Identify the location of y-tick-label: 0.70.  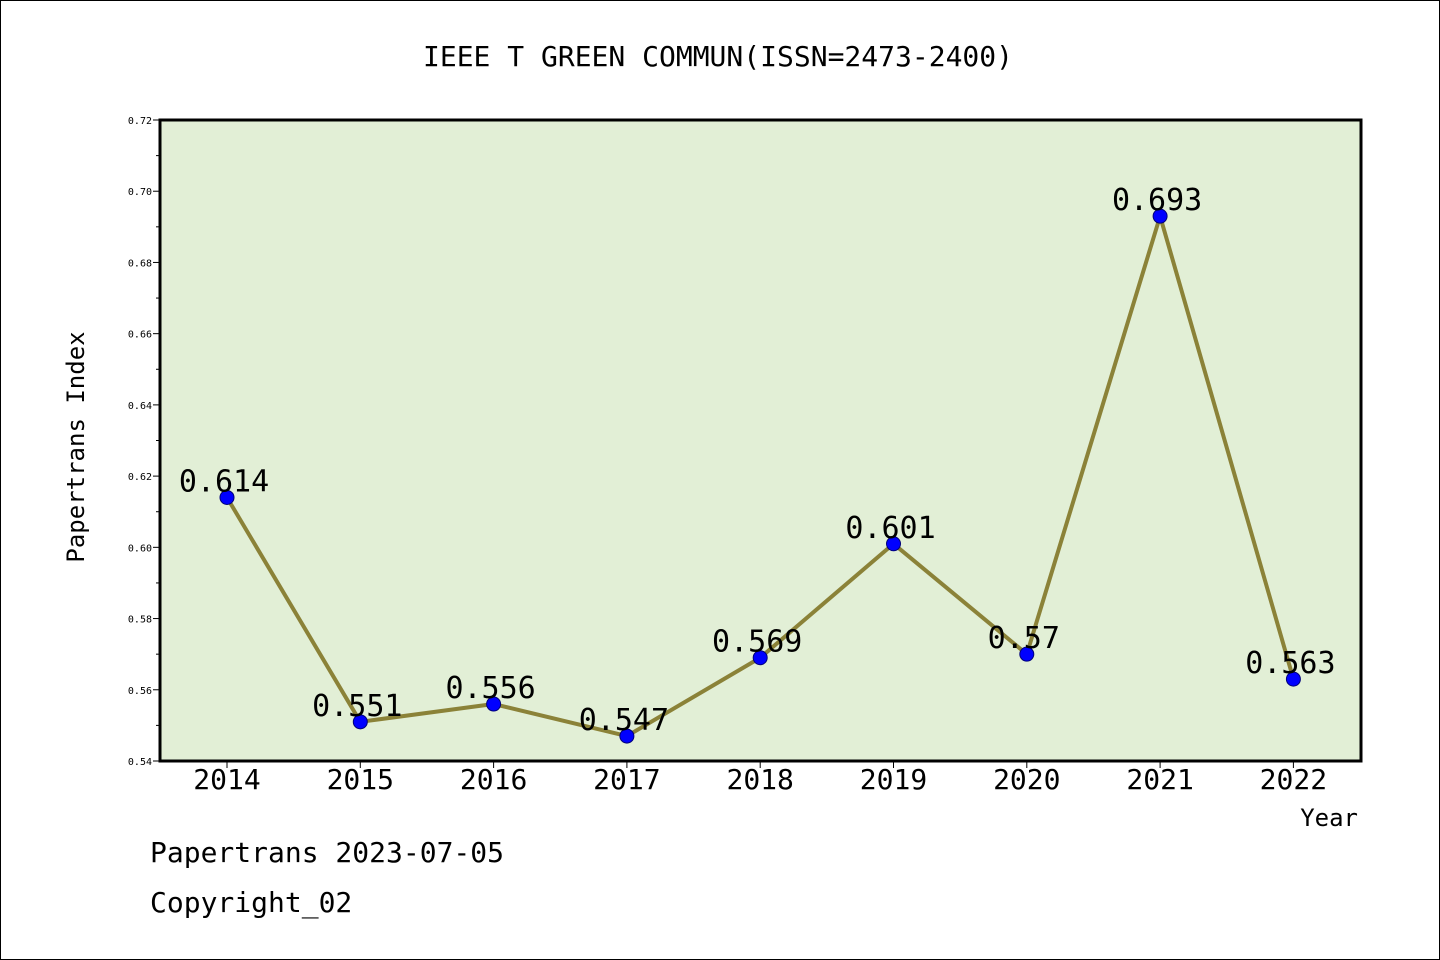
(140, 192).